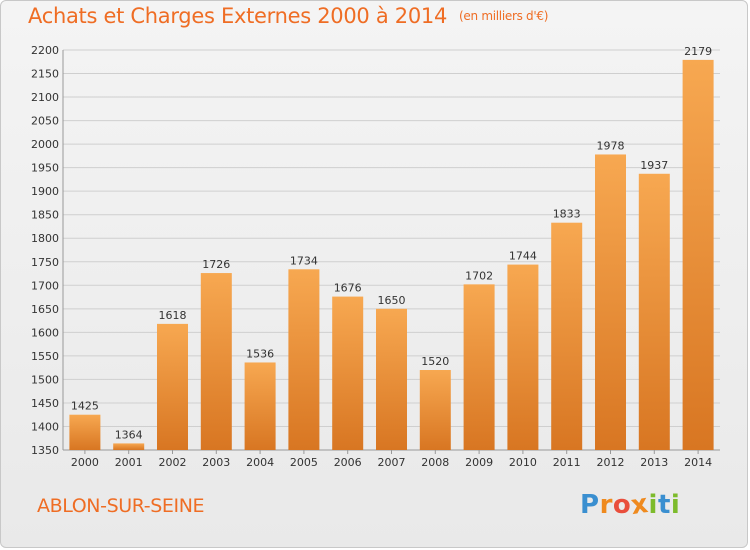 Image resolution: width=750 pixels, height=550 pixels. I want to click on data-label: 1618, so click(173, 315).